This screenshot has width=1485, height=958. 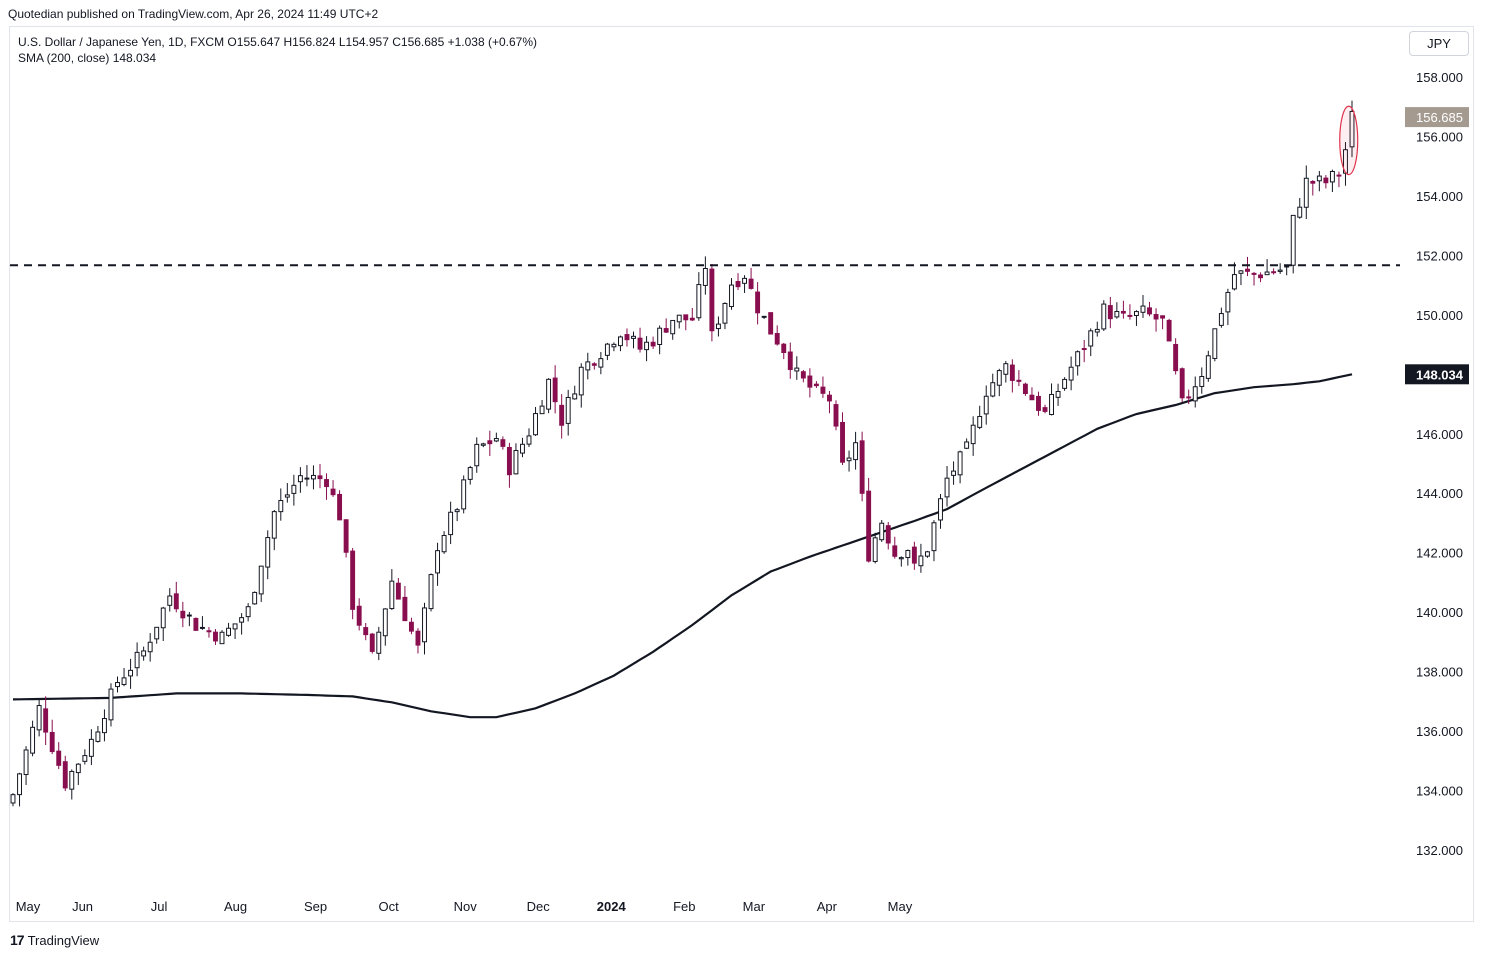 I want to click on currency-selector: JPY, so click(x=1439, y=43).